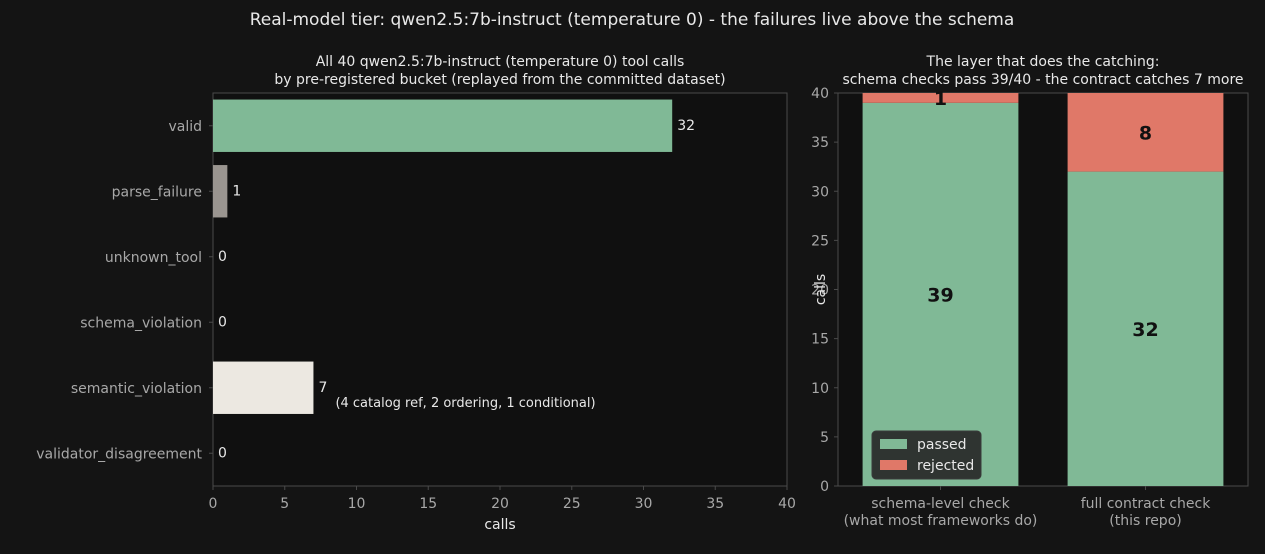  What do you see at coordinates (820, 389) in the screenshot?
I see `y-tick-label: 10` at bounding box center [820, 389].